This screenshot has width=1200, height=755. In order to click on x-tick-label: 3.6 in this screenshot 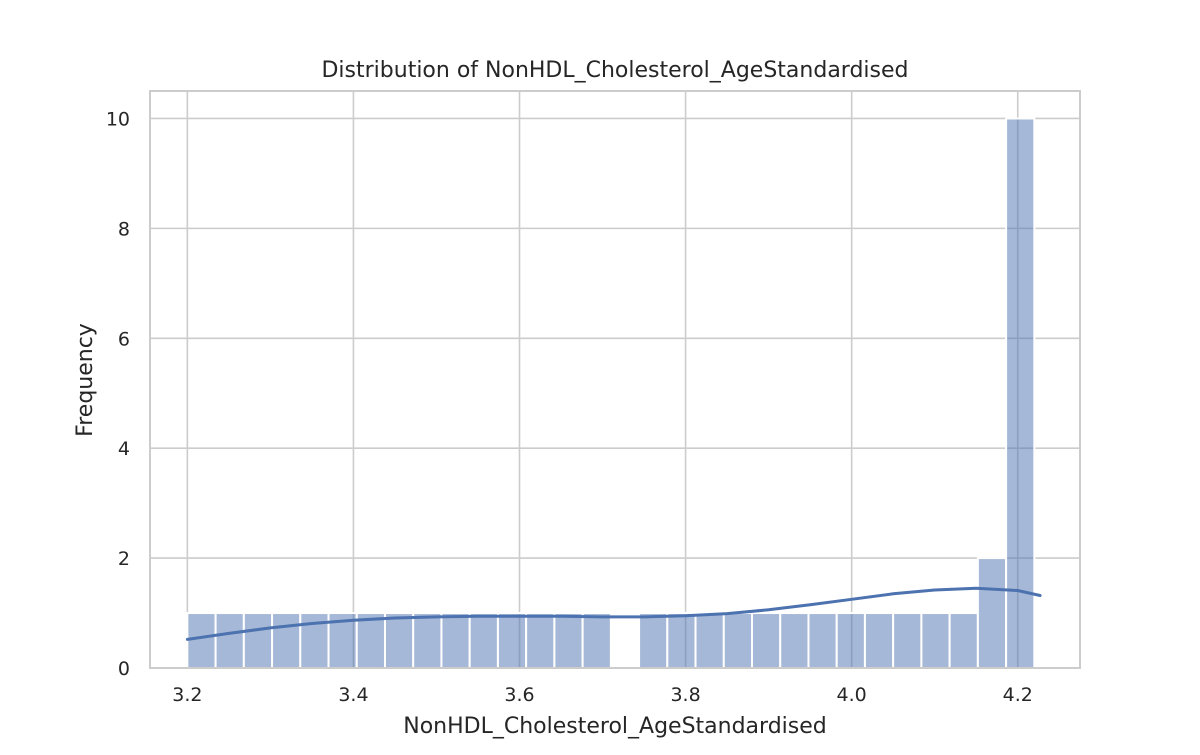, I will do `click(519, 695)`.